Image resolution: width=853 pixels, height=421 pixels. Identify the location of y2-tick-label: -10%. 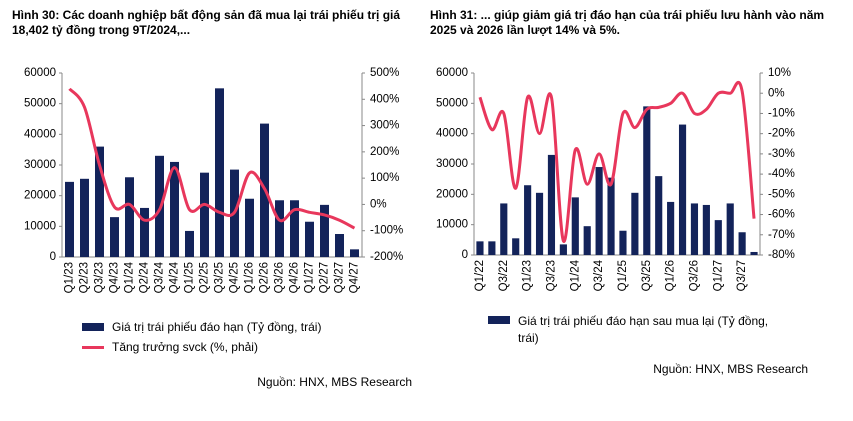
(781, 113).